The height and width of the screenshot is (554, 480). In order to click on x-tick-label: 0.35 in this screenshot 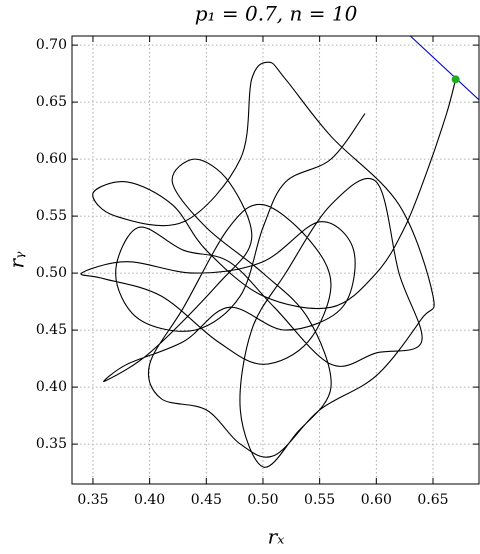, I will do `click(92, 500)`.